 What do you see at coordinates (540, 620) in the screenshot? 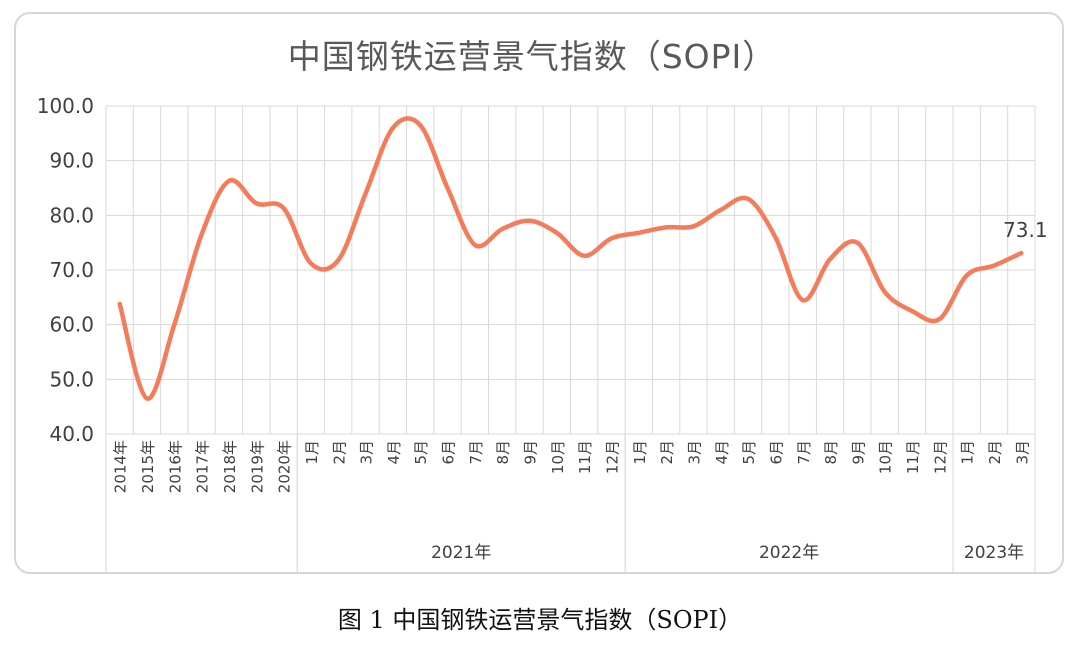
I see `figure-caption: 图 1 中国钢铁运营景气指数（SOPI）` at bounding box center [540, 620].